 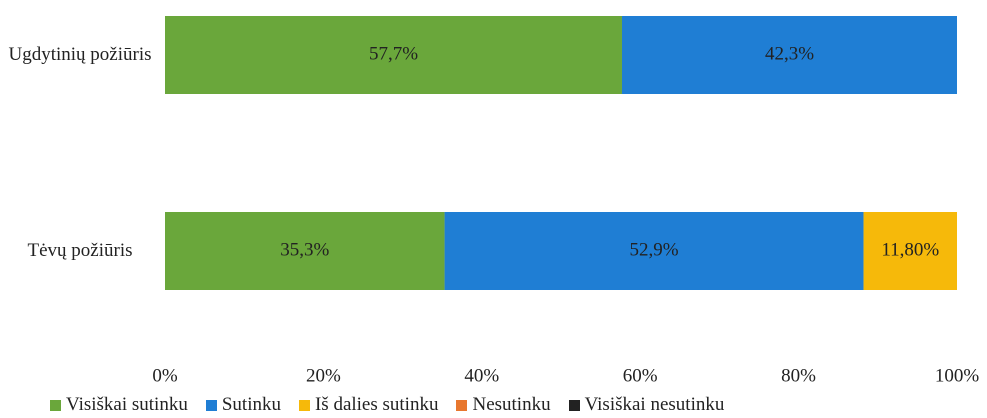 I want to click on legend-item: Visiškai nesutinku, so click(x=646, y=405).